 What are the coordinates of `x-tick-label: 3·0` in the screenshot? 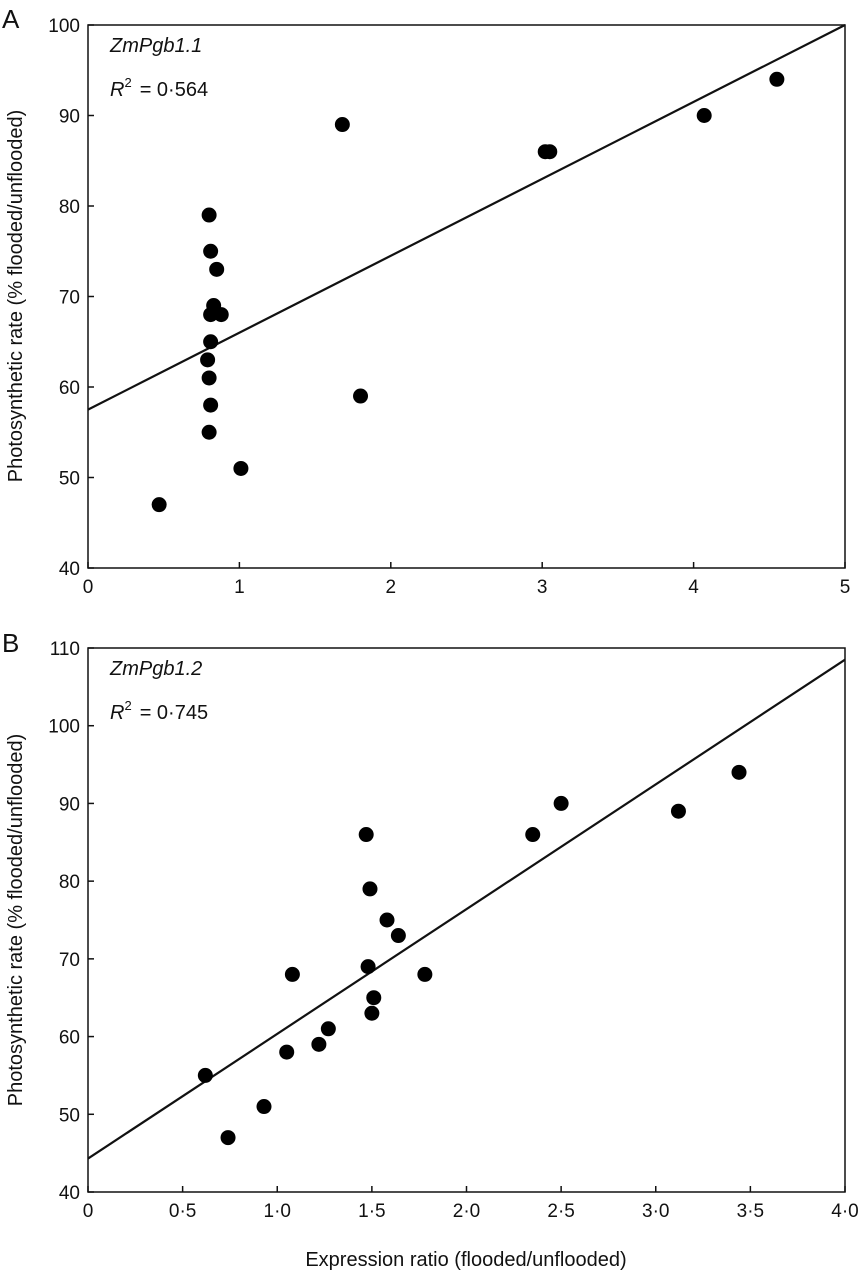 It's located at (655, 1211).